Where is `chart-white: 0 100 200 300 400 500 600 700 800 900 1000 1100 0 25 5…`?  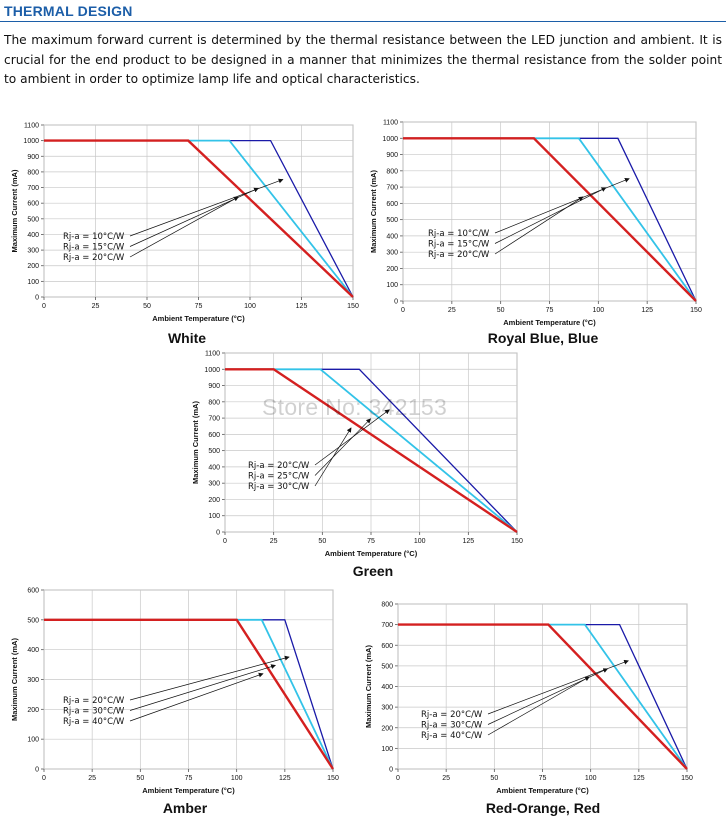 chart-white: 0 100 200 300 400 500 600 700 800 900 1000 1100 0 25 5… is located at coordinates (184, 223).